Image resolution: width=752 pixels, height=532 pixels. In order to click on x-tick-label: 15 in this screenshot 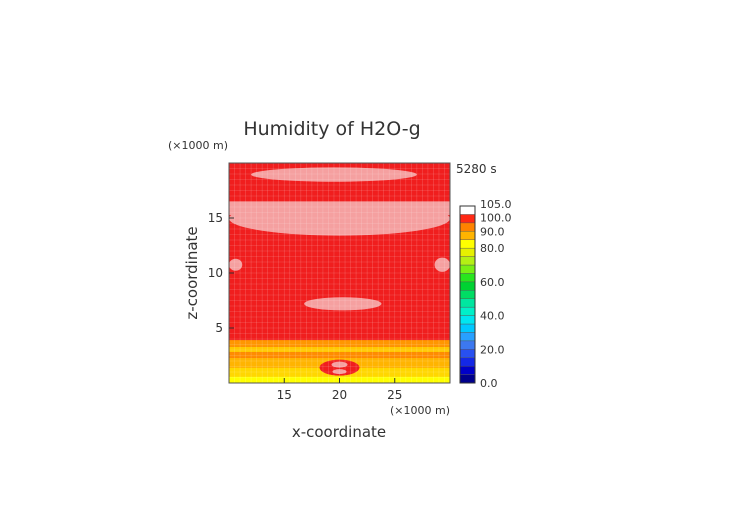, I will do `click(284, 395)`.